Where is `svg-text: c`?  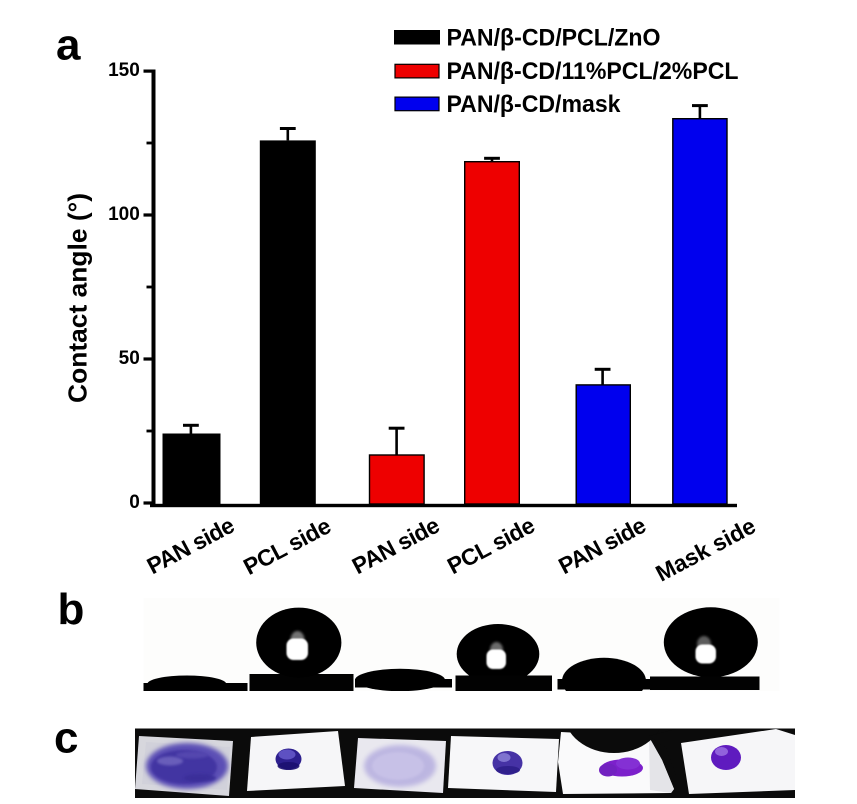
svg-text: c is located at coordinates (66, 737).